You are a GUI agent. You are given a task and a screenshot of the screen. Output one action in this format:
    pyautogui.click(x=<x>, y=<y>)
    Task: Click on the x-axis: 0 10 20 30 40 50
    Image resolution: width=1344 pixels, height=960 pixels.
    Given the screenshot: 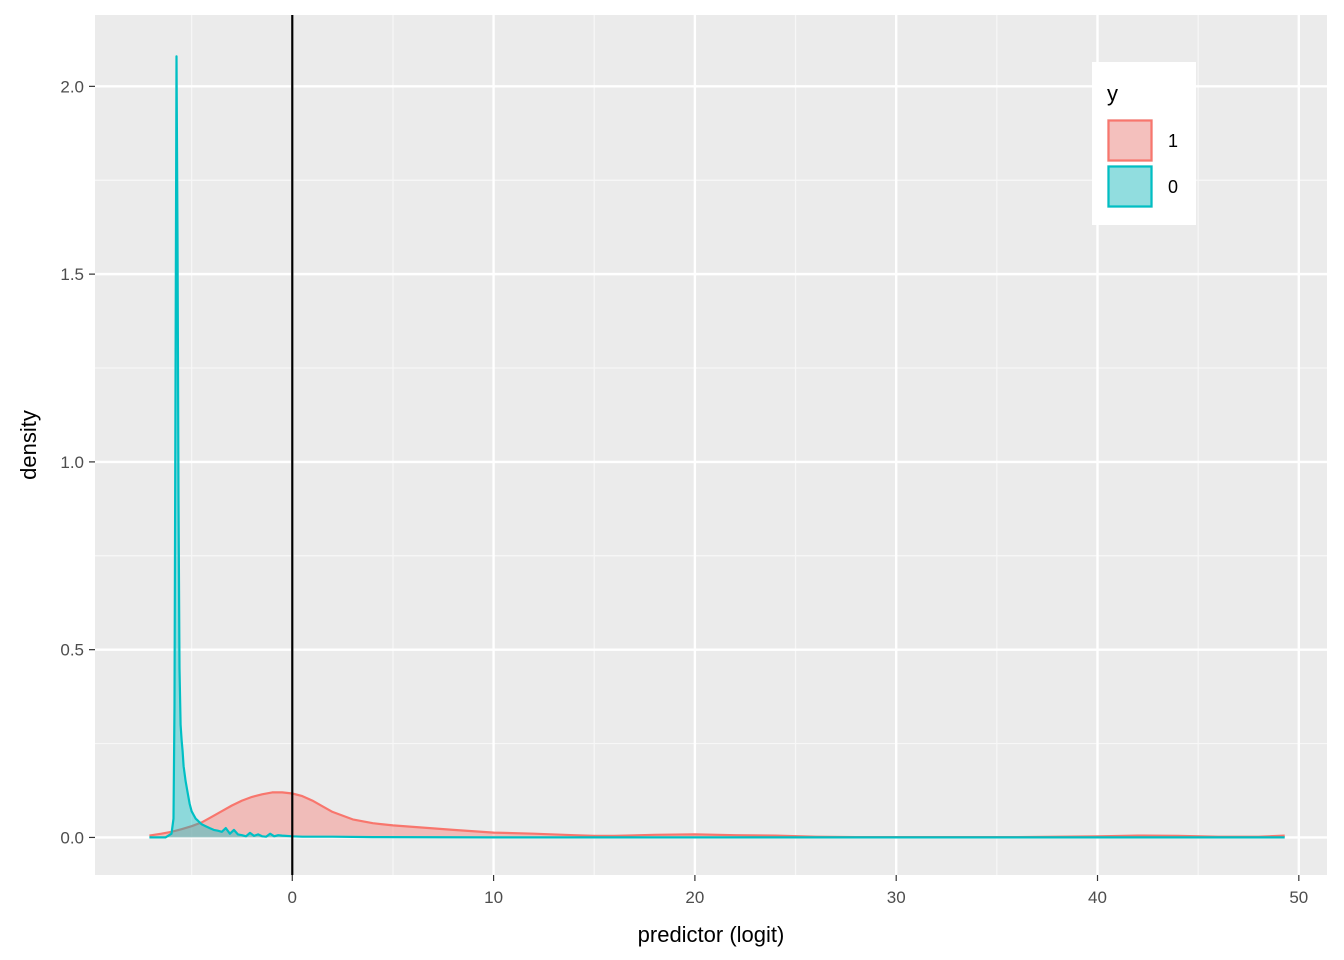 What is the action you would take?
    pyautogui.click(x=798, y=891)
    